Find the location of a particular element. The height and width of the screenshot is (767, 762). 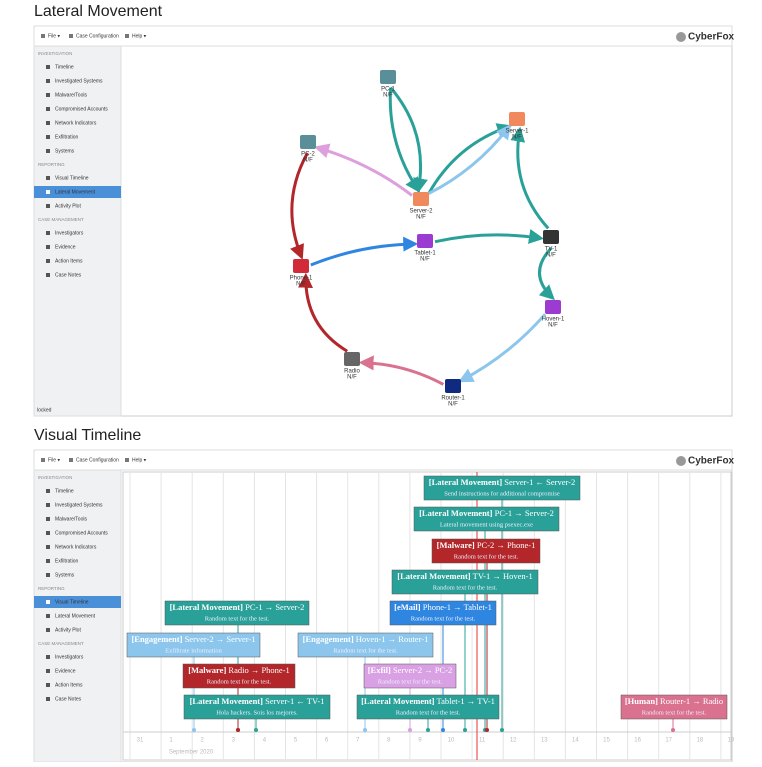

logo: CyberFox is located at coordinates (711, 461).